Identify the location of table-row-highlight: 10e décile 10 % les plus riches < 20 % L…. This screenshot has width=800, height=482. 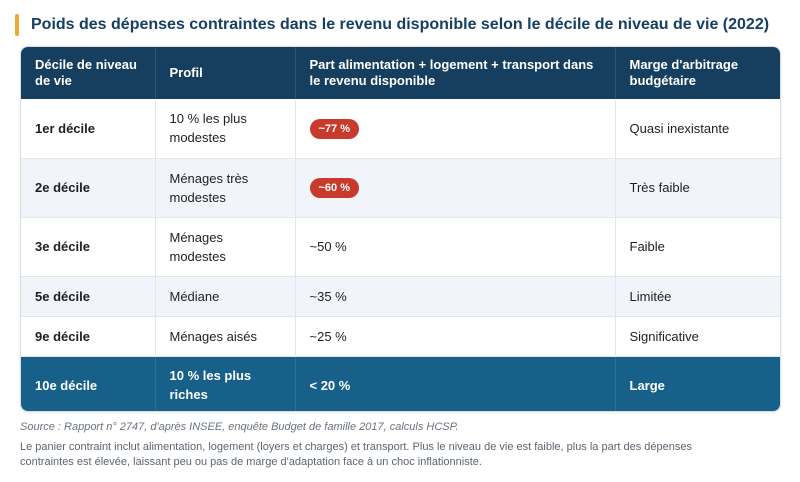
(400, 383).